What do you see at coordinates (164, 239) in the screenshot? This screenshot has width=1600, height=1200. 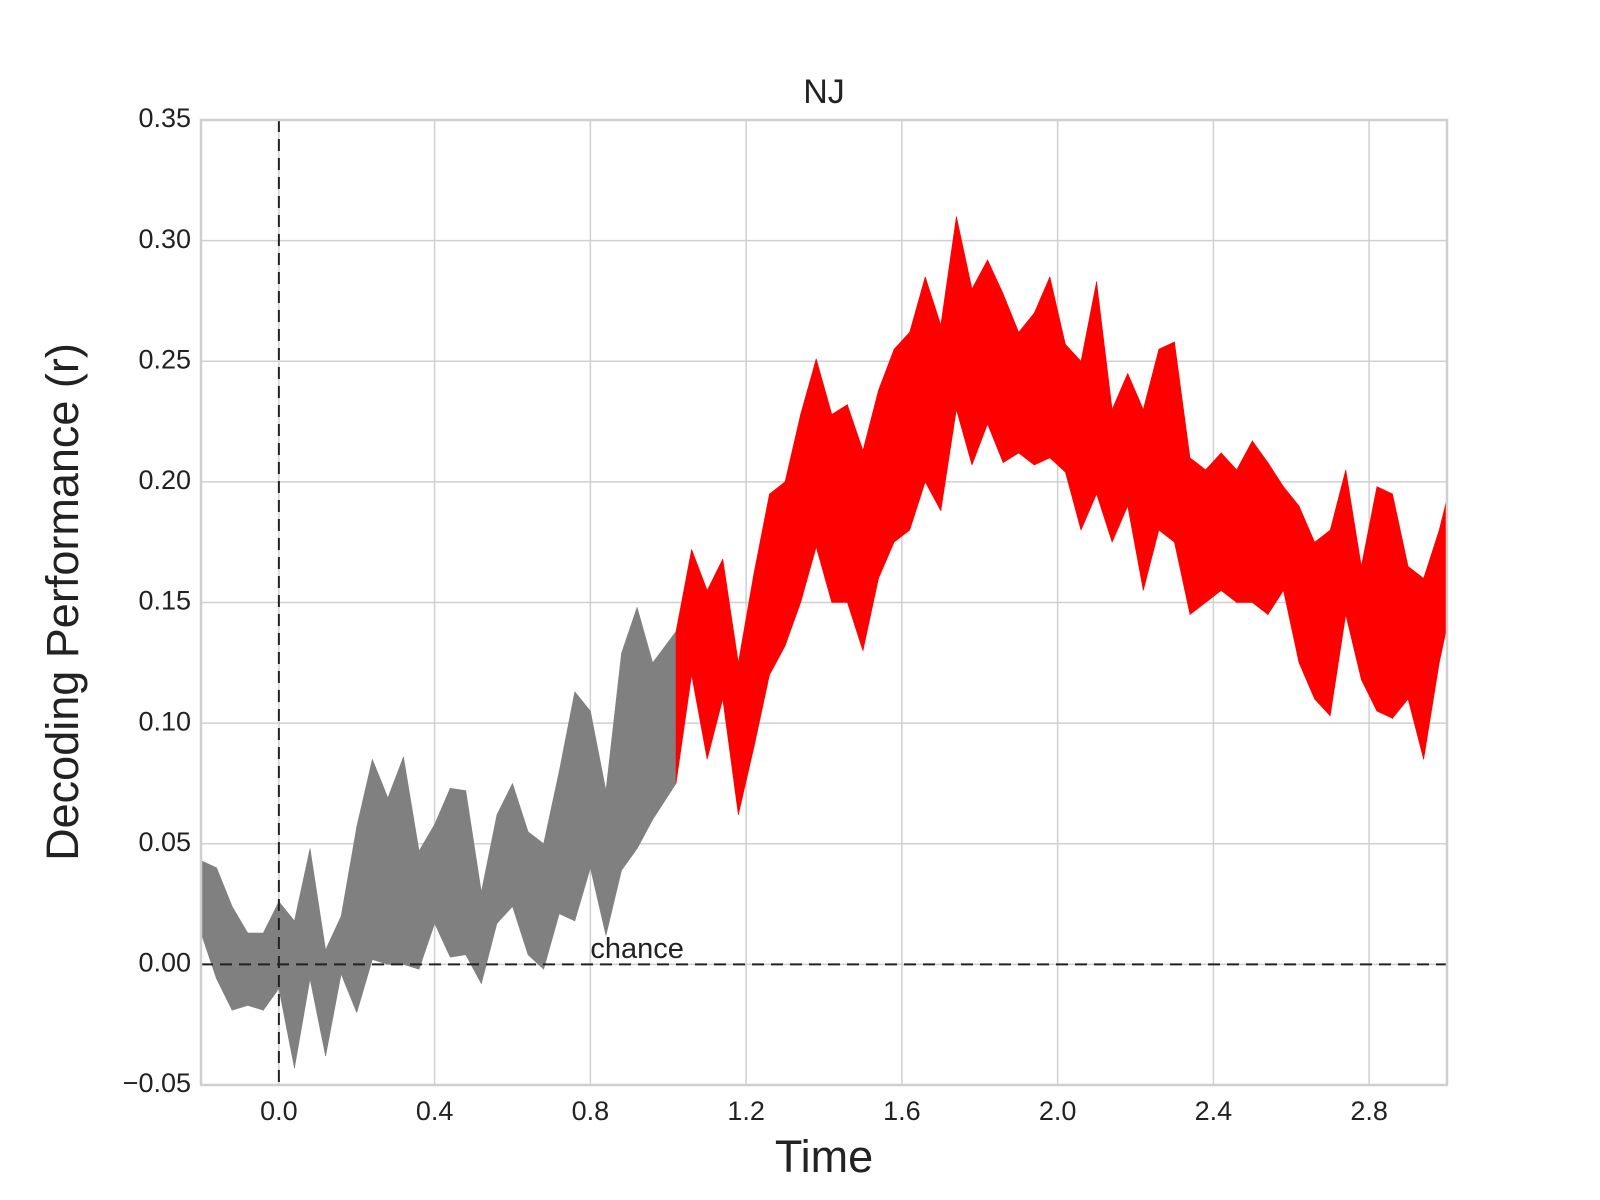 I see `y-tick-label: 0.30` at bounding box center [164, 239].